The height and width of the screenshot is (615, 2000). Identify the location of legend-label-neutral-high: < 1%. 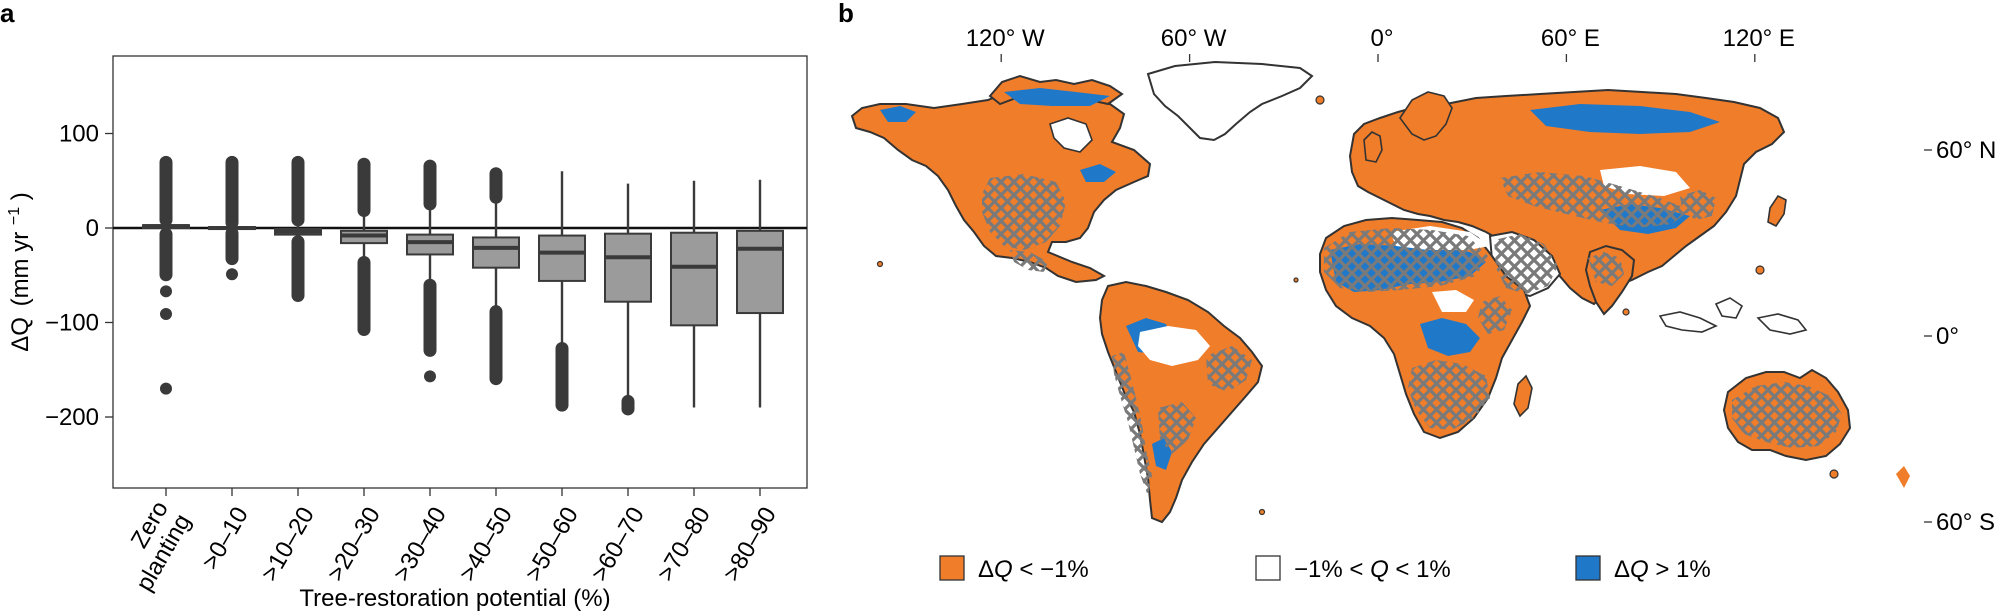
(1420, 569).